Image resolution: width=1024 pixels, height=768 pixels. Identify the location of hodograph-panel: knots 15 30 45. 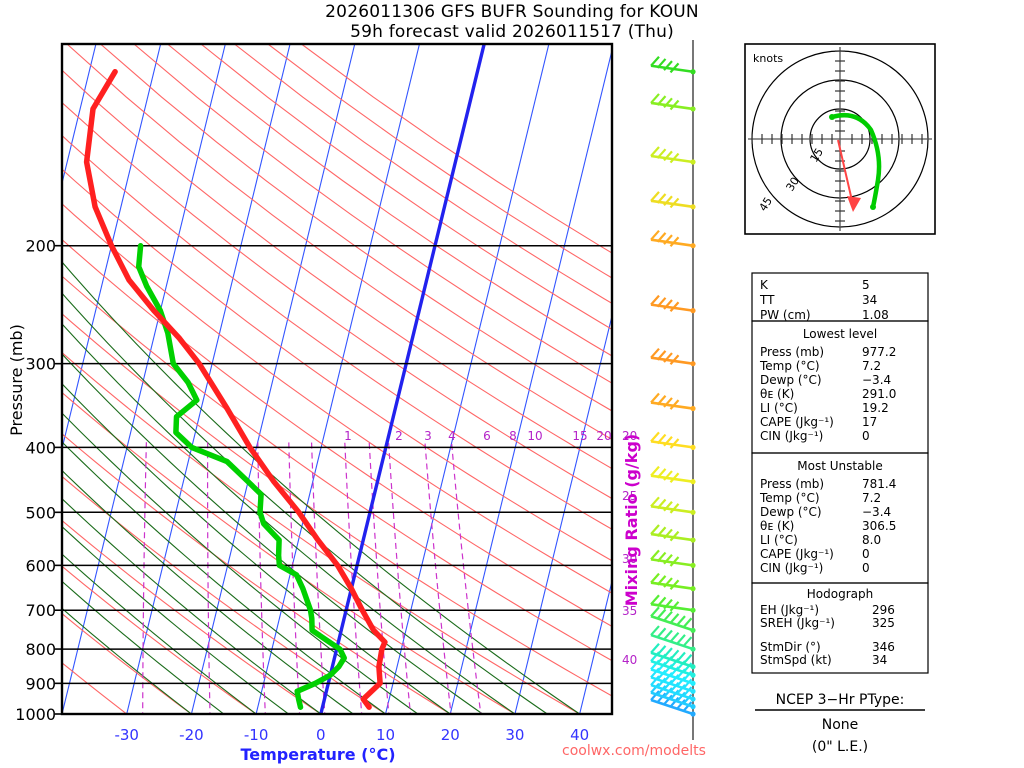
(840, 139).